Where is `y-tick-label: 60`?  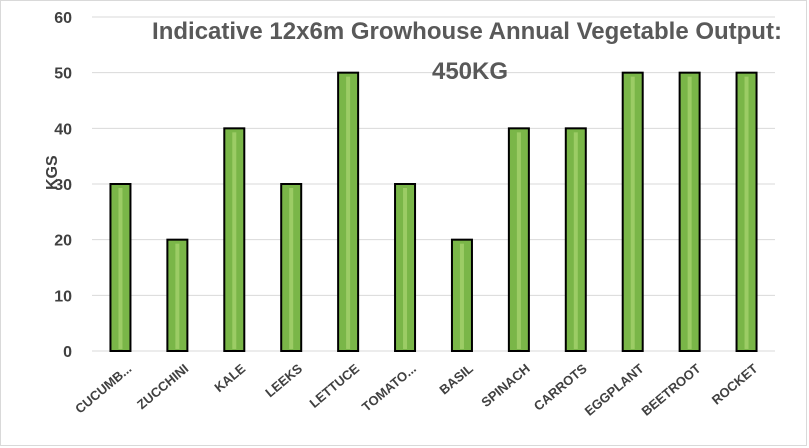 y-tick-label: 60 is located at coordinates (63, 18).